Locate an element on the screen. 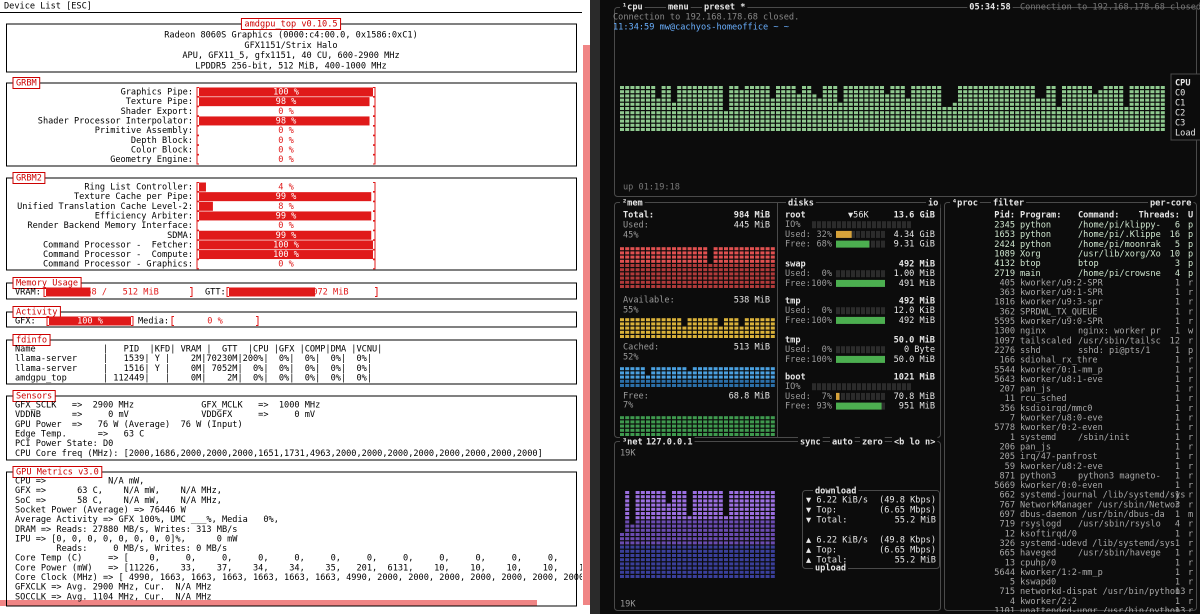 Image resolution: width=1200 pixels, height=614 pixels. net-stat-value: (6.65 Mbps) is located at coordinates (907, 511).